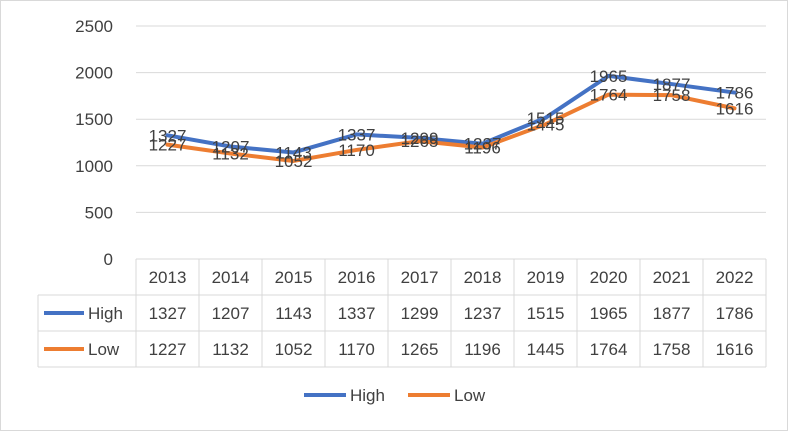 The width and height of the screenshot is (788, 432). I want to click on series-line-high, so click(451, 114).